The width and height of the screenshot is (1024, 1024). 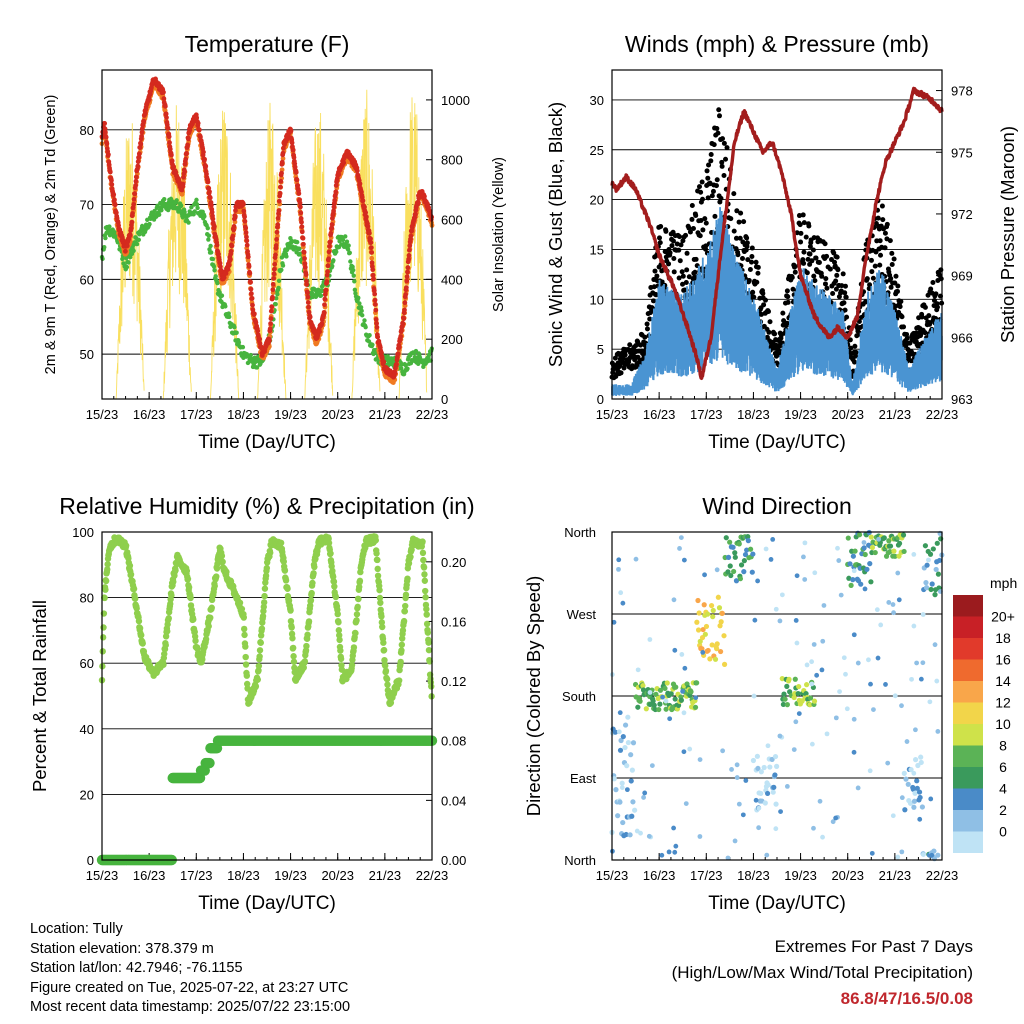 I want to click on y2-tick-label: 800, so click(x=452, y=160).